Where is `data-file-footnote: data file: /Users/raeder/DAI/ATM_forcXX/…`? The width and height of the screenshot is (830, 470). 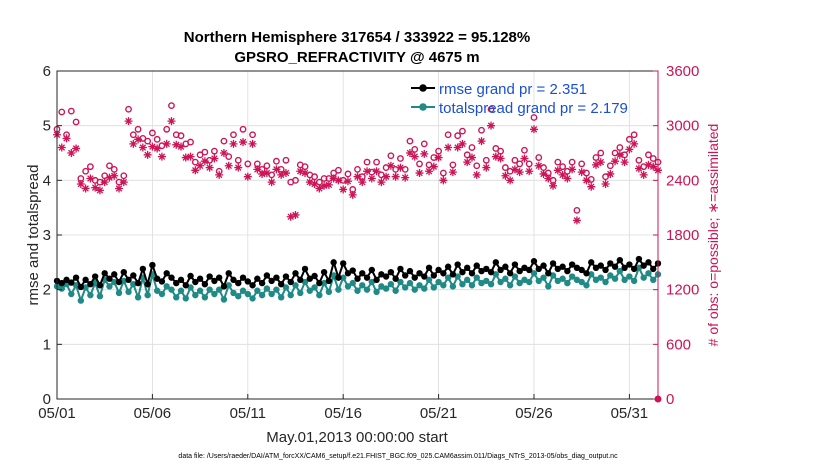
data-file-footnote: data file: /Users/raeder/DAI/ATM_forcXX/… is located at coordinates (398, 456).